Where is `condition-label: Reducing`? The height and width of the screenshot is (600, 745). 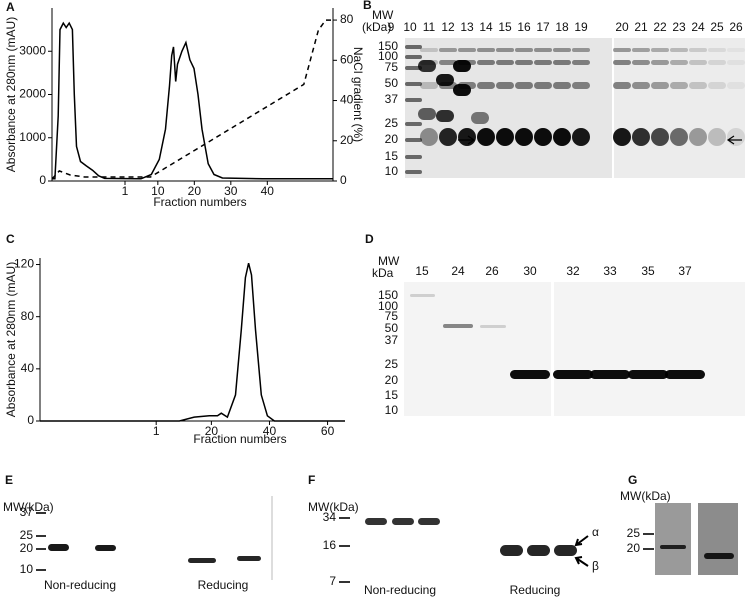 condition-label: Reducing is located at coordinates (223, 585).